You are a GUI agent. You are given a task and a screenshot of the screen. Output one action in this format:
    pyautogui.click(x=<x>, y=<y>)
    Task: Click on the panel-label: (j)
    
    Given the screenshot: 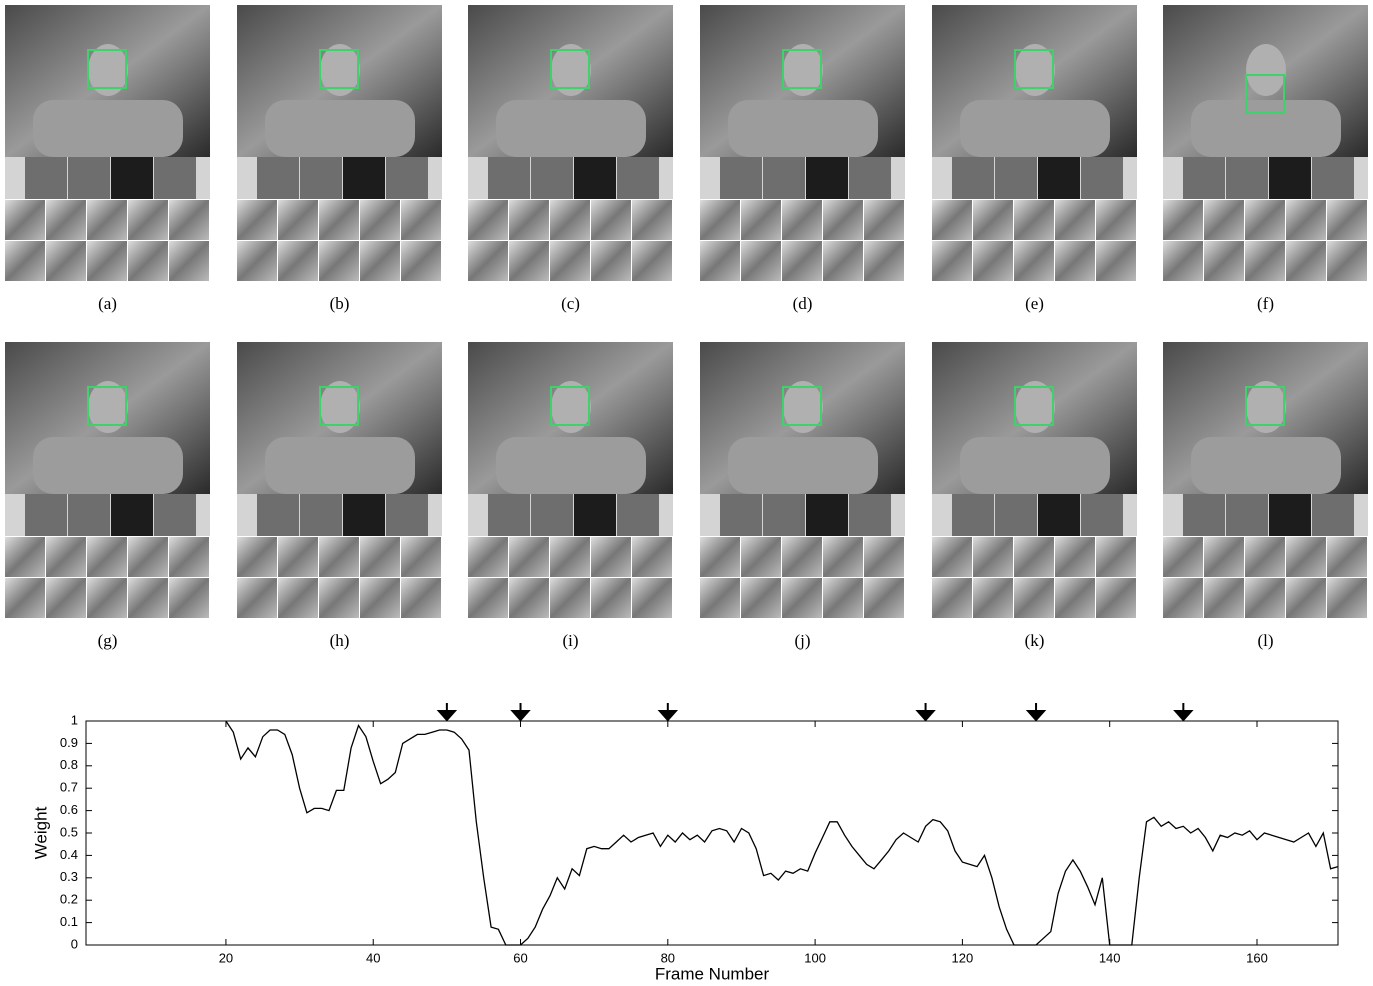 What is the action you would take?
    pyautogui.click(x=802, y=640)
    